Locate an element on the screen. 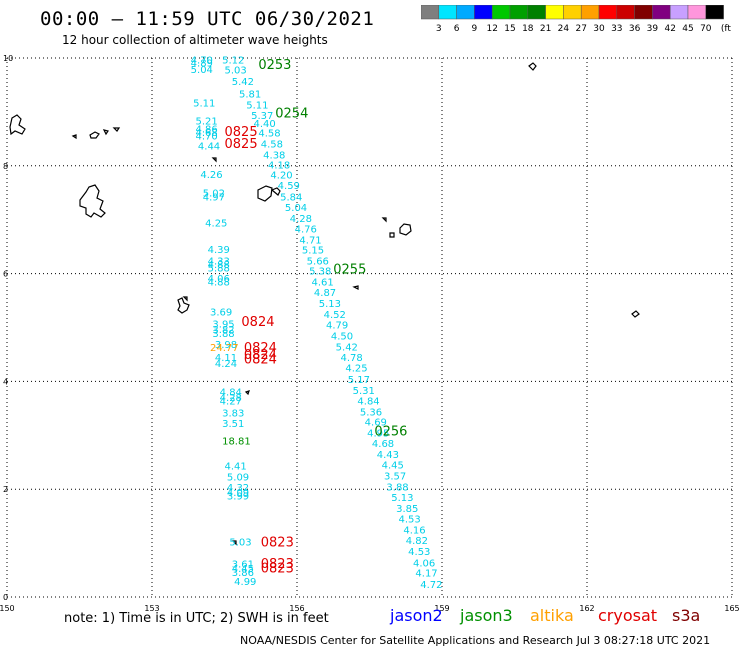  wave-height-value: 4.39 is located at coordinates (219, 250).